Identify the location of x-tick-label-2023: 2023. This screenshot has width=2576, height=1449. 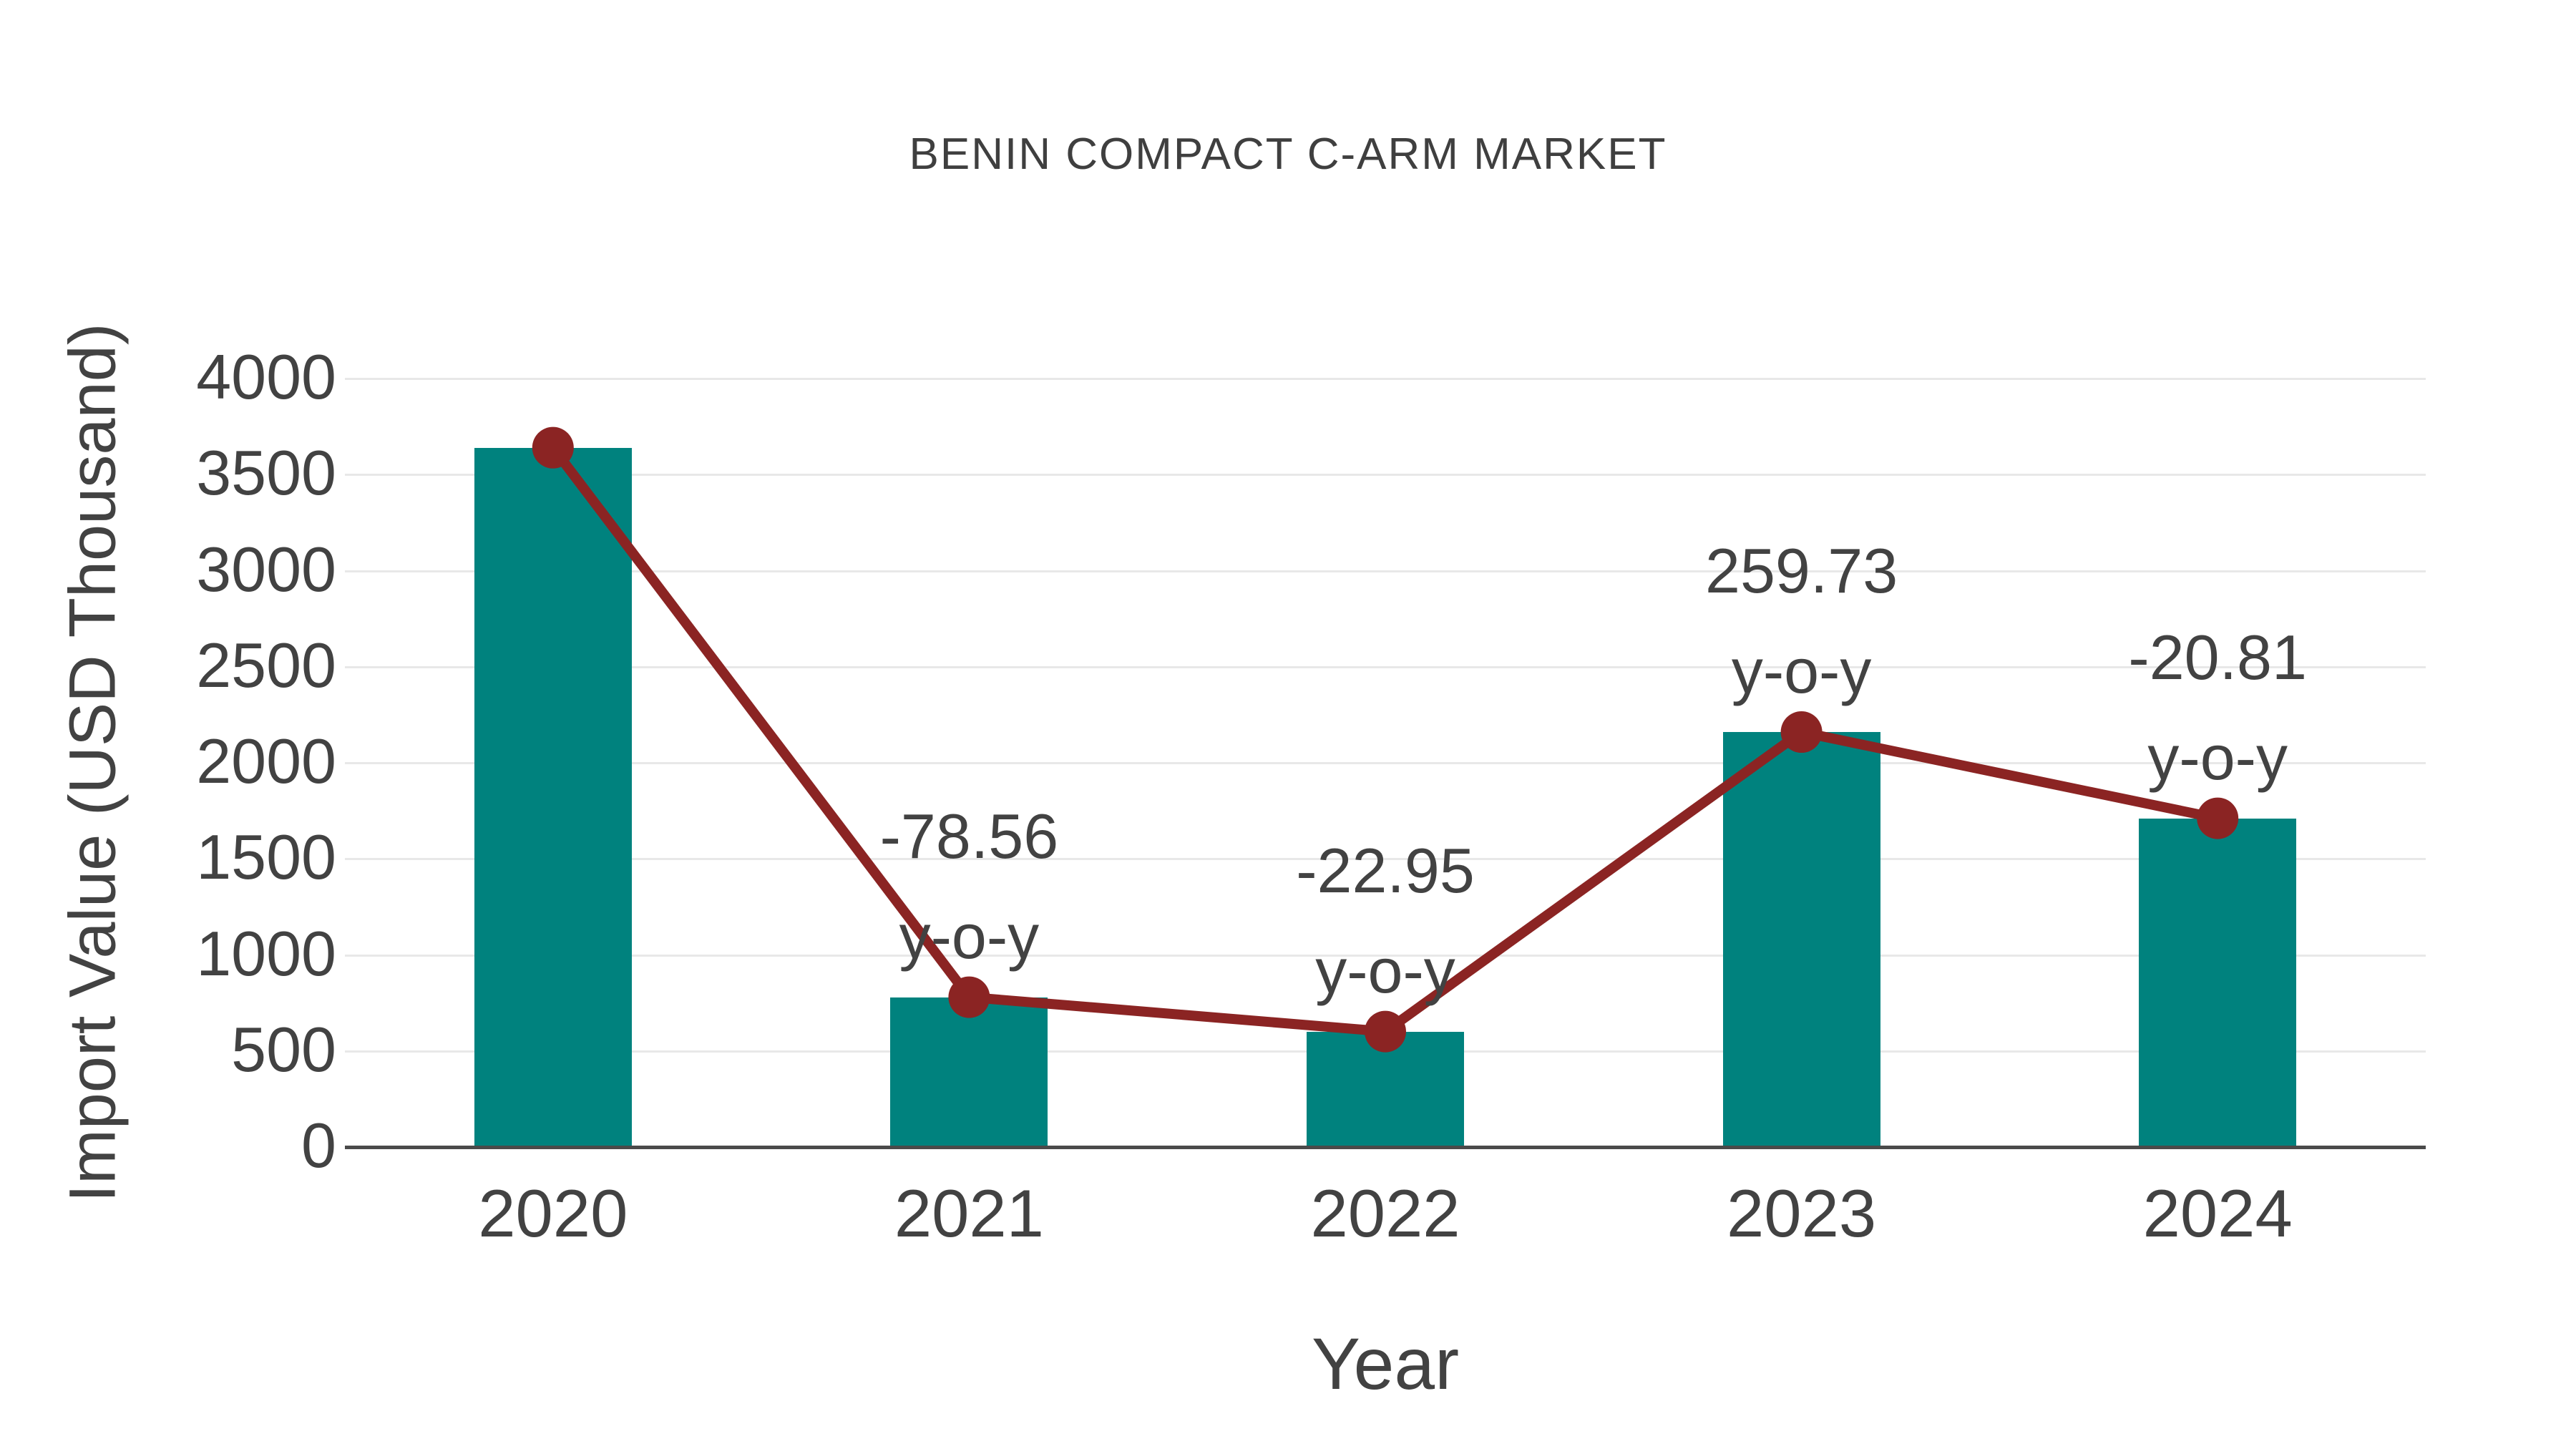
(1802, 1213).